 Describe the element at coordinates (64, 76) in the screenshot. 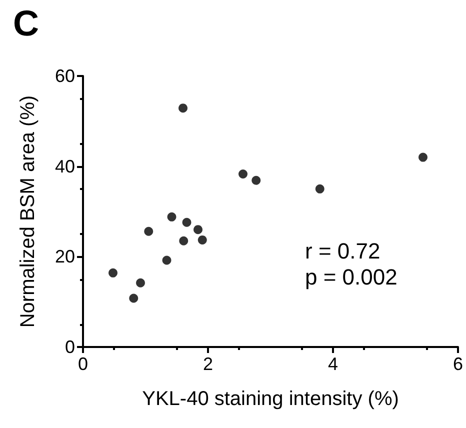

I see `y-tick-label: 60` at that location.